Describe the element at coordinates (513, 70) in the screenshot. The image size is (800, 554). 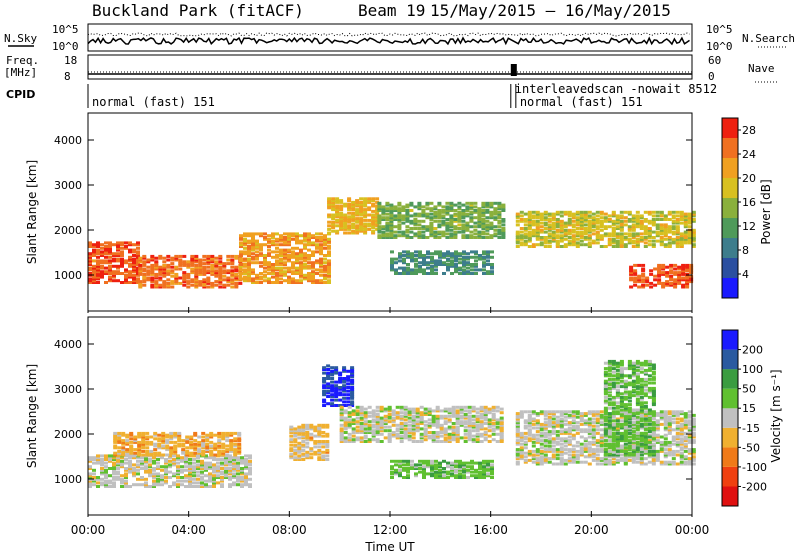
I see `freq-burst` at that location.